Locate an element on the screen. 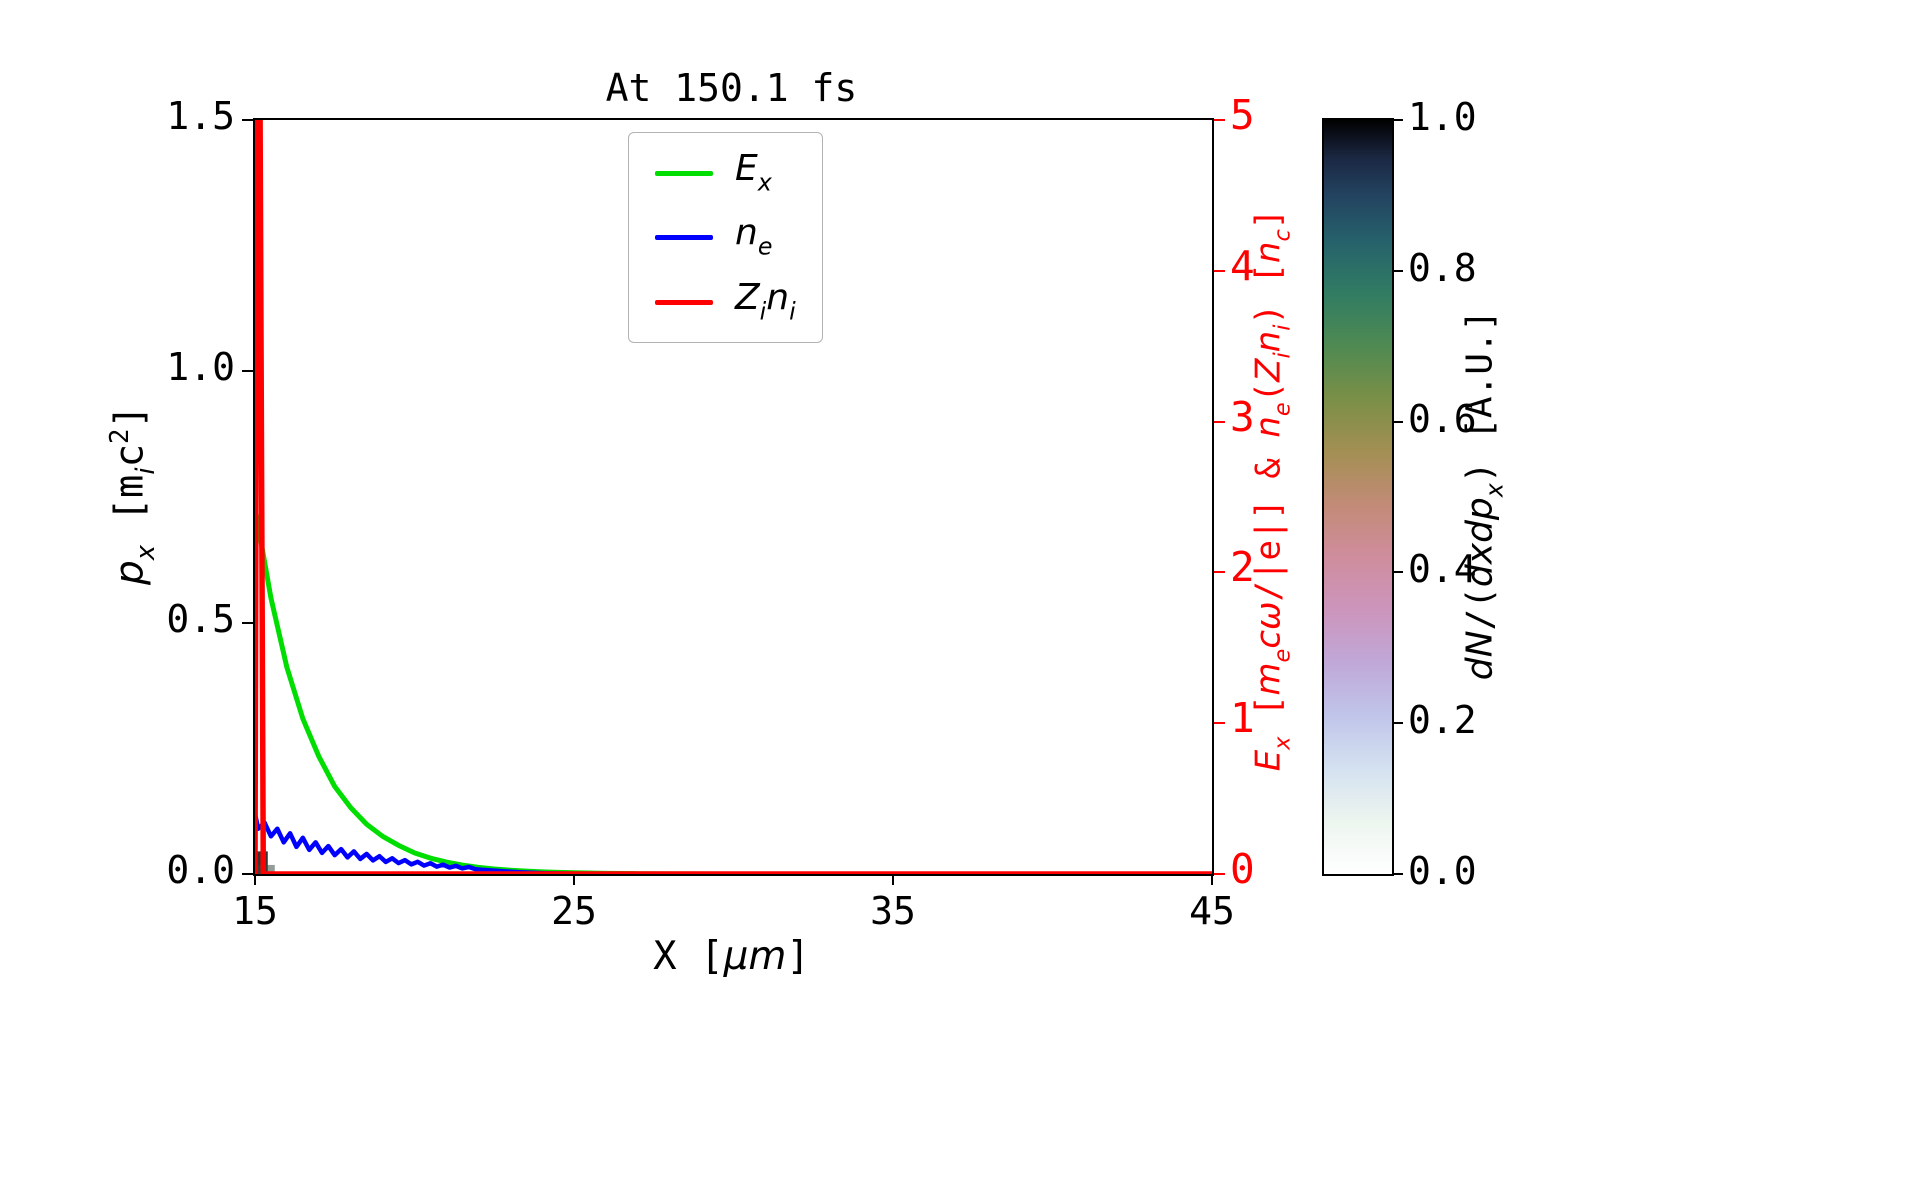 The width and height of the screenshot is (1920, 1200). y-right-tick-label: 4 is located at coordinates (1242, 265).